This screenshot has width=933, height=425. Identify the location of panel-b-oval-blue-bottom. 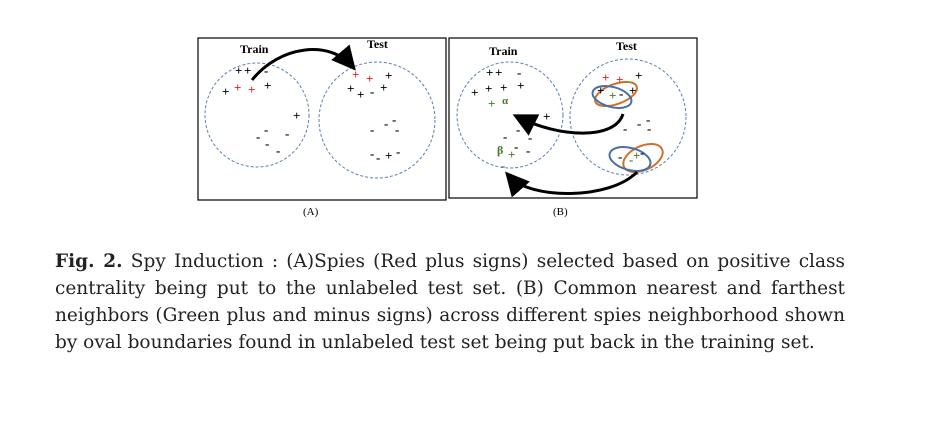
(630, 159).